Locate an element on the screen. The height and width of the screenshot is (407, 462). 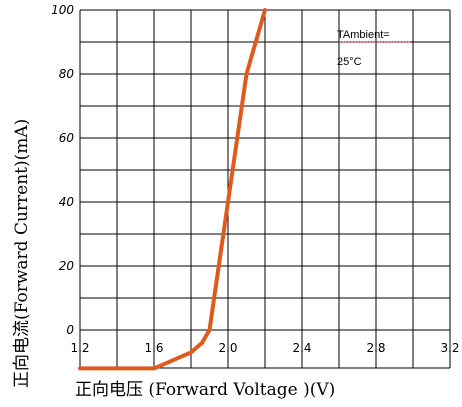
y-axis-label: 正向电流(Forward Current)(mA) is located at coordinates (22, 253).